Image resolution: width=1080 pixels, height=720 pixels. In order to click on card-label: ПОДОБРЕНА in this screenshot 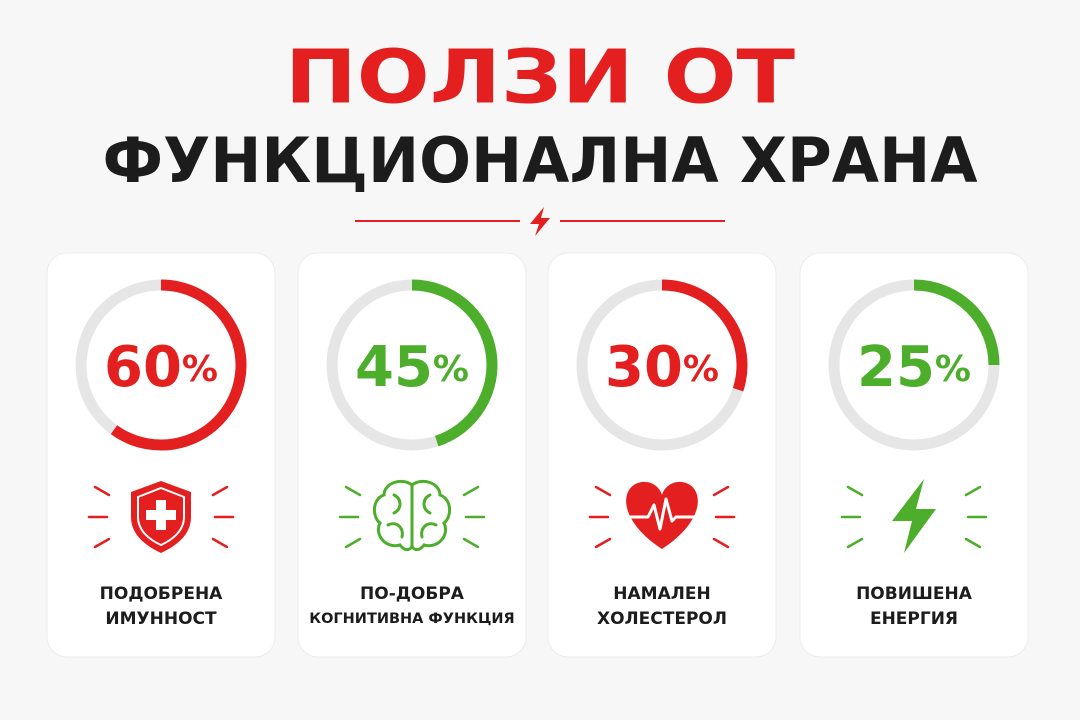, I will do `click(162, 594)`.